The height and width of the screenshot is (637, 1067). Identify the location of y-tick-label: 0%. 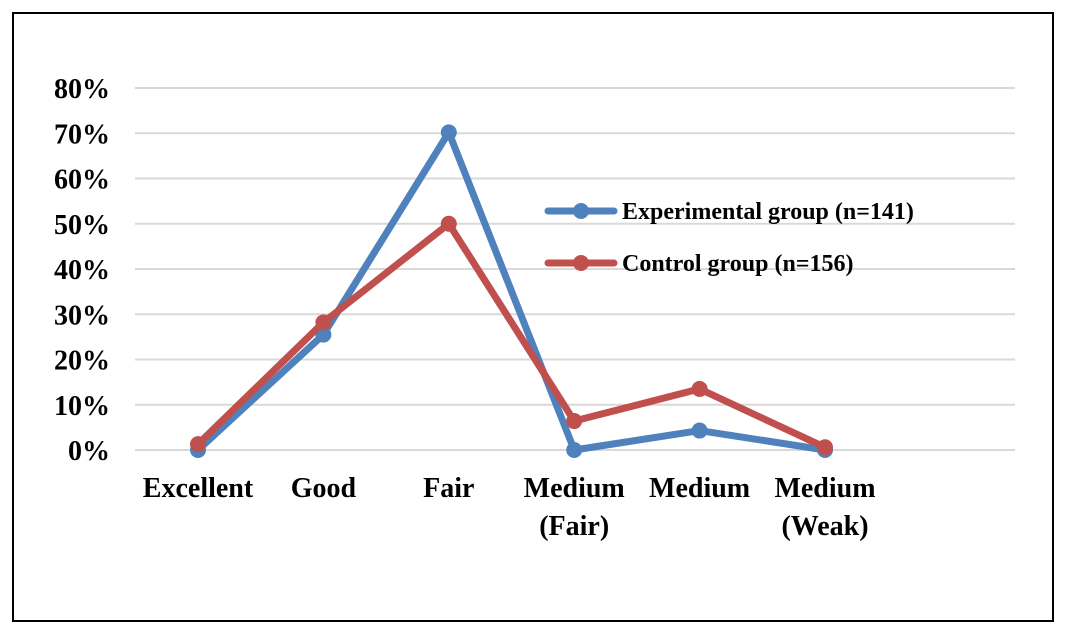
(89, 451).